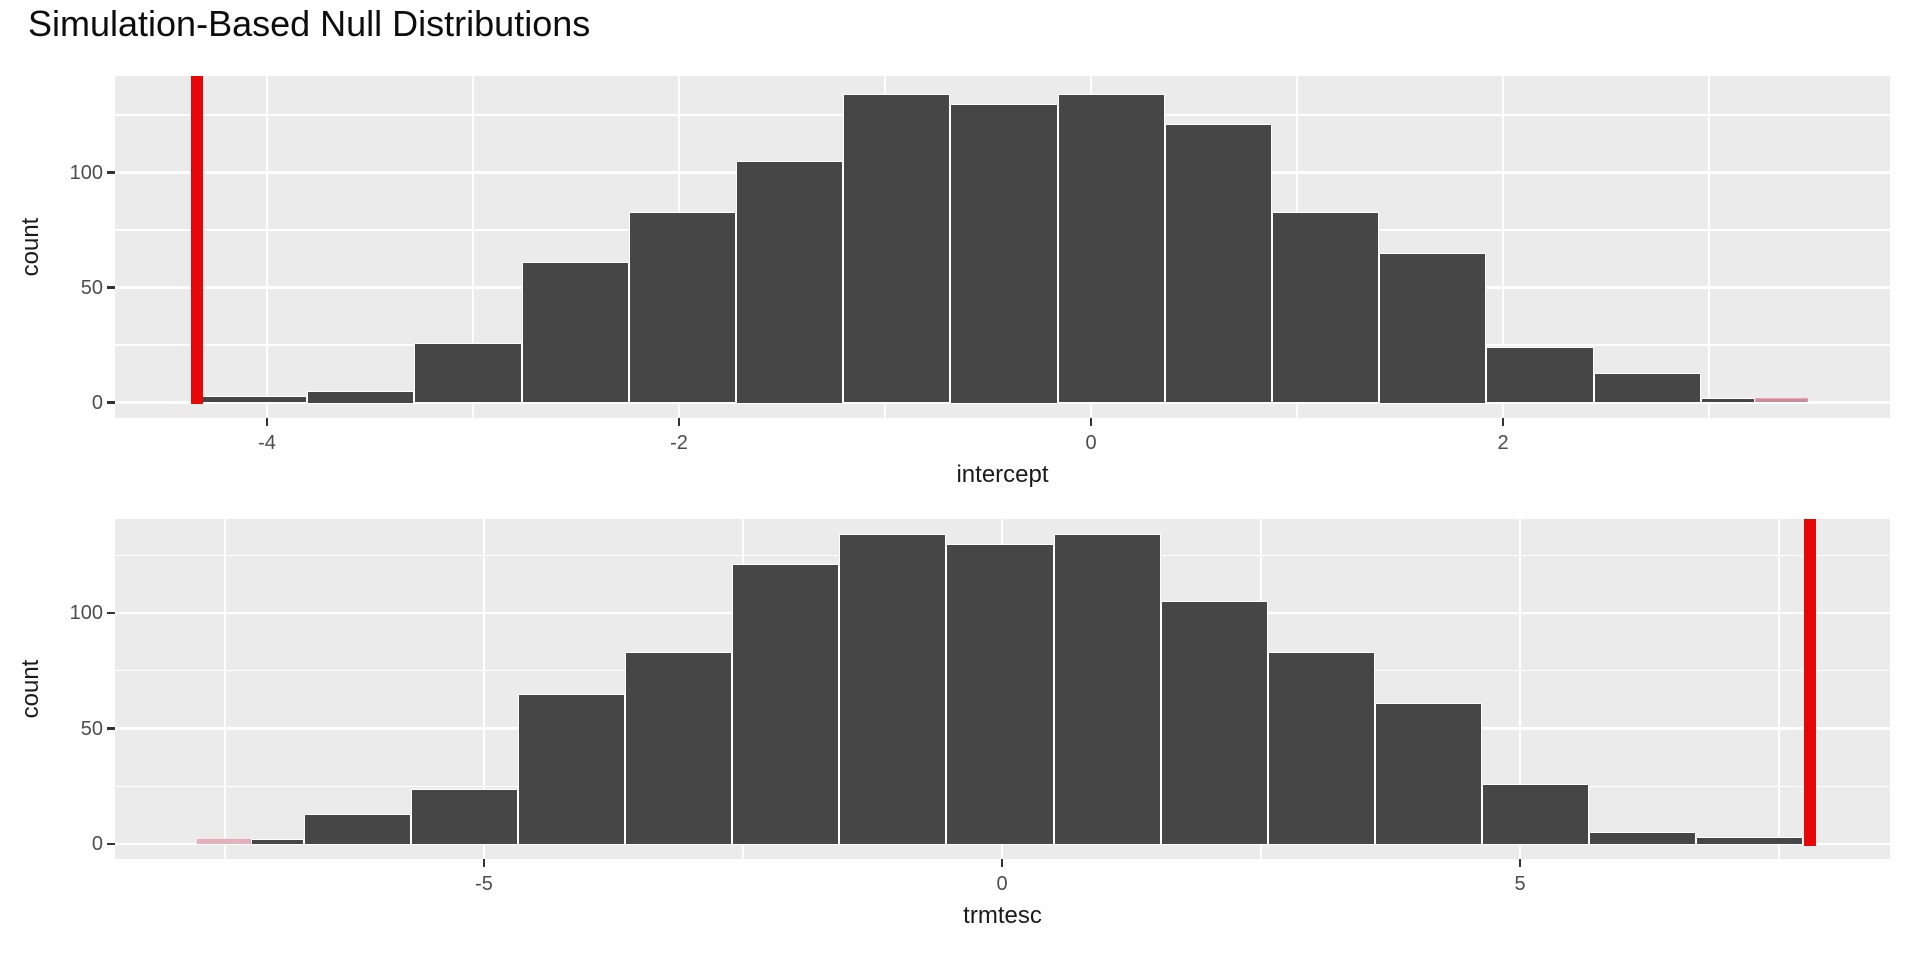  What do you see at coordinates (679, 443) in the screenshot?
I see `x-axis-tick-label: -2` at bounding box center [679, 443].